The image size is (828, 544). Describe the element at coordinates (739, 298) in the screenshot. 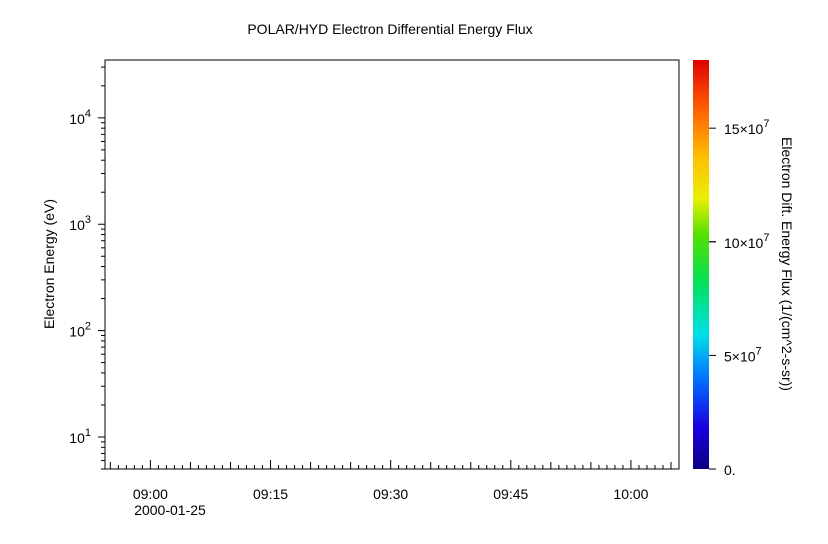

I see `colorbar-ticks: 0. 5×10⁷ 10×107 15×107` at that location.